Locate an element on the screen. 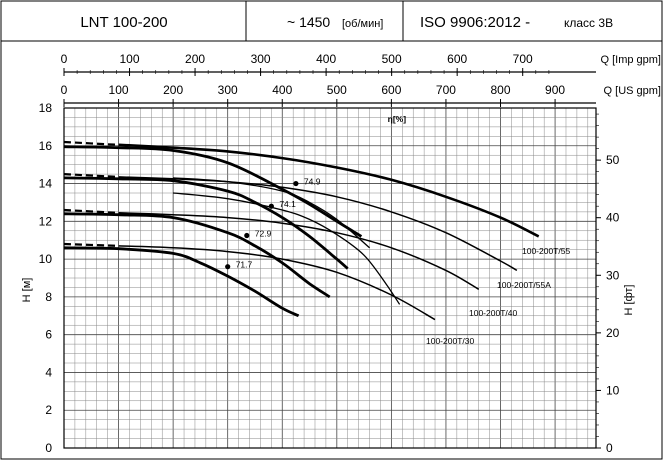  us-gpm-tick-label: 500 is located at coordinates (337, 90).